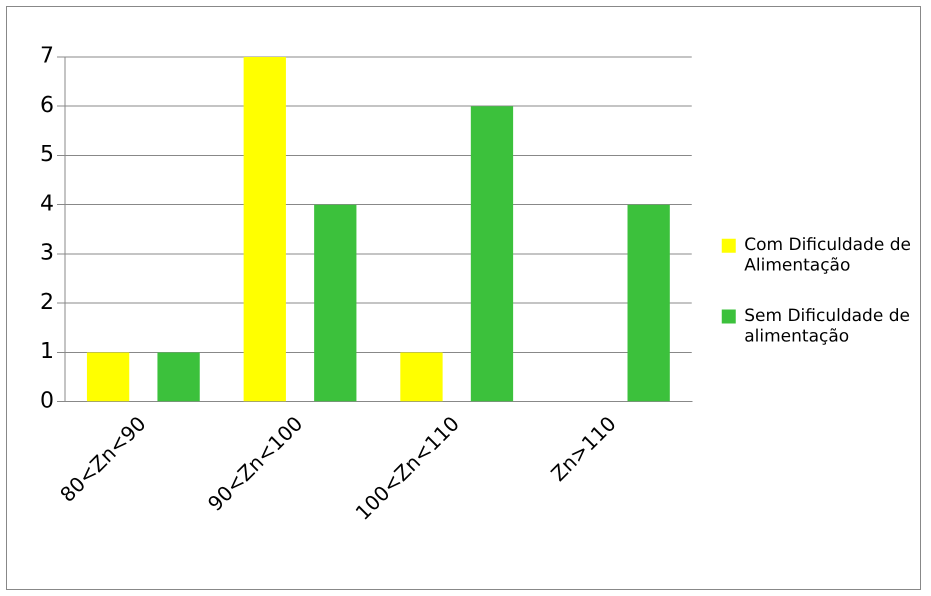 The height and width of the screenshot is (596, 931). Describe the element at coordinates (827, 255) in the screenshot. I see `legend-label: Com Dificuldade de Alimentação` at that location.